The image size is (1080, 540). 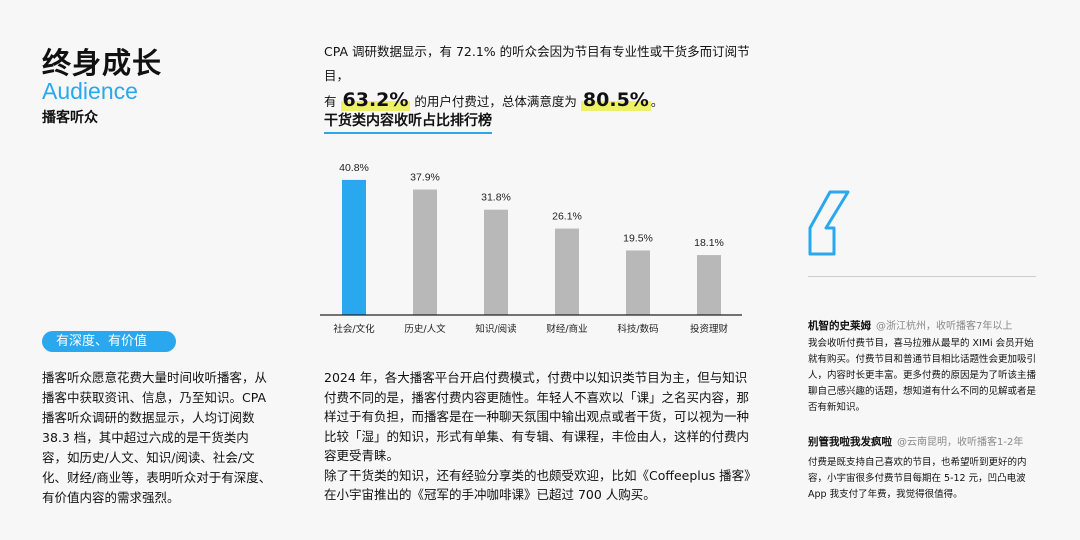 What do you see at coordinates (566, 329) in the screenshot?
I see `category-label-3: 财经/商业` at bounding box center [566, 329].